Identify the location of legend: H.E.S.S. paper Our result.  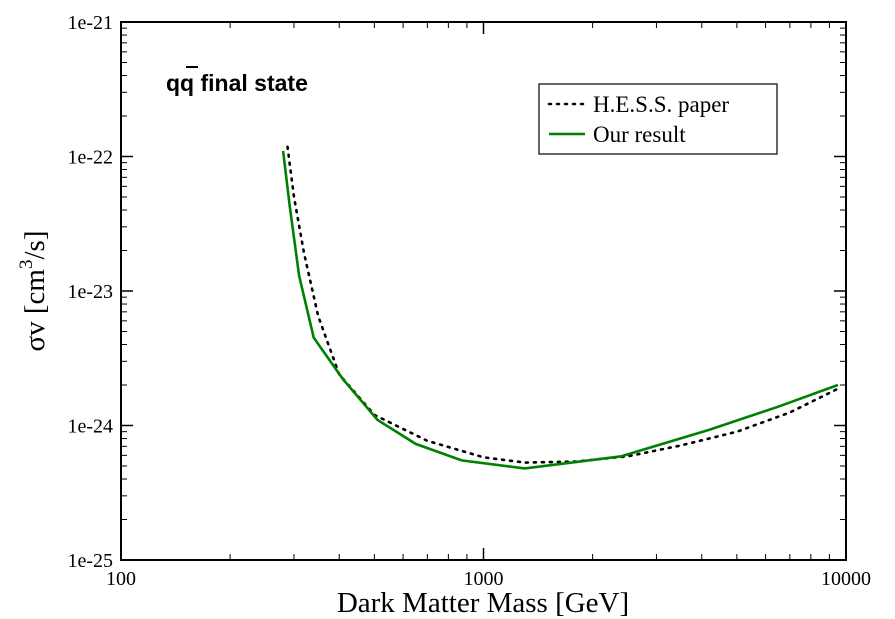
(658, 119).